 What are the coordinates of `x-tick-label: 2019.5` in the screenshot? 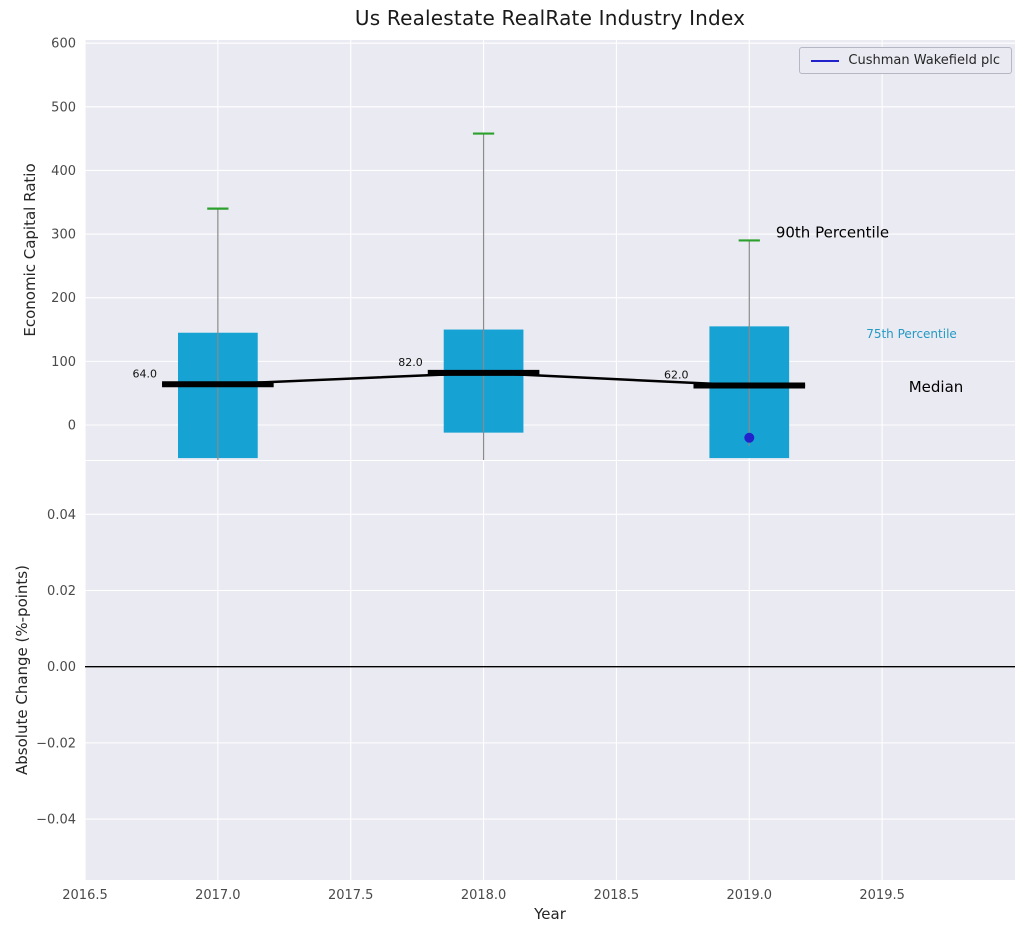 It's located at (882, 895).